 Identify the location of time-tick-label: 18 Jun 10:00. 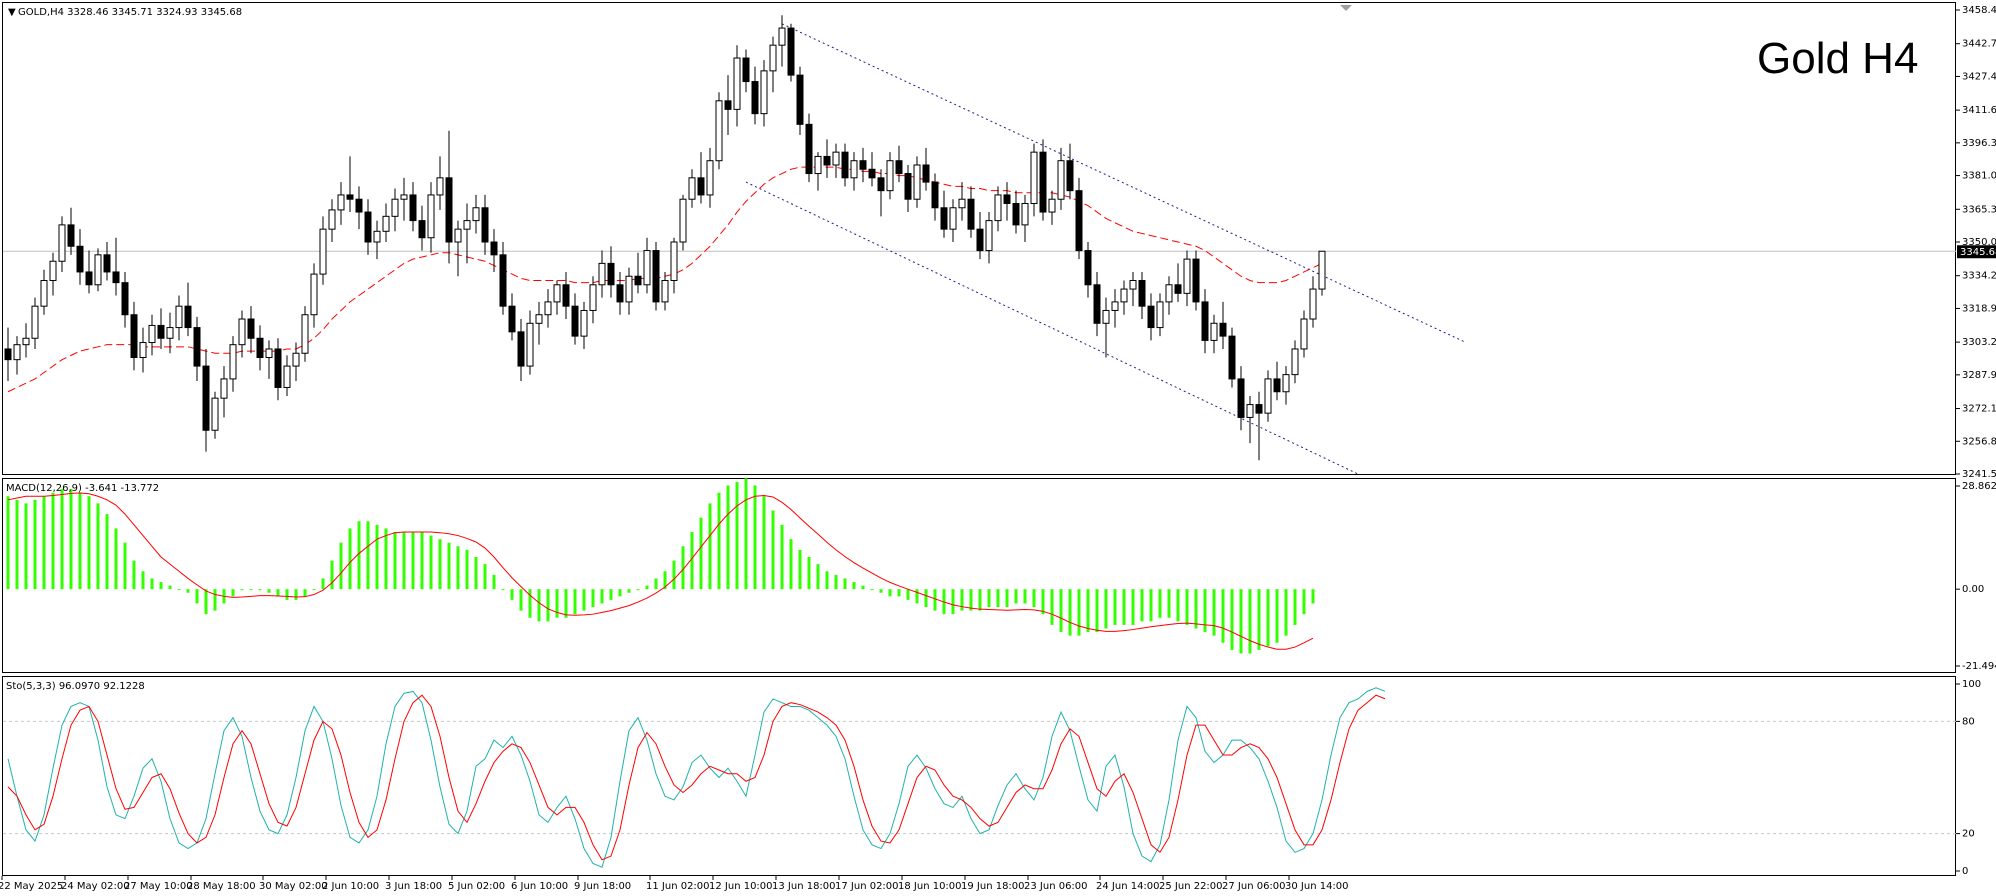
(930, 886).